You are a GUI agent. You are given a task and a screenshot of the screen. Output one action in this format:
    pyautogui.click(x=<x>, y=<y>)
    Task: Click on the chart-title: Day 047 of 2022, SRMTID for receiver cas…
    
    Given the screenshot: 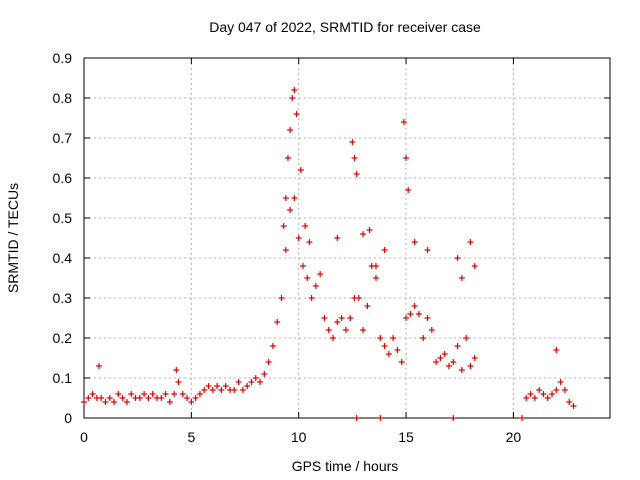 What is the action you would take?
    pyautogui.click(x=345, y=27)
    